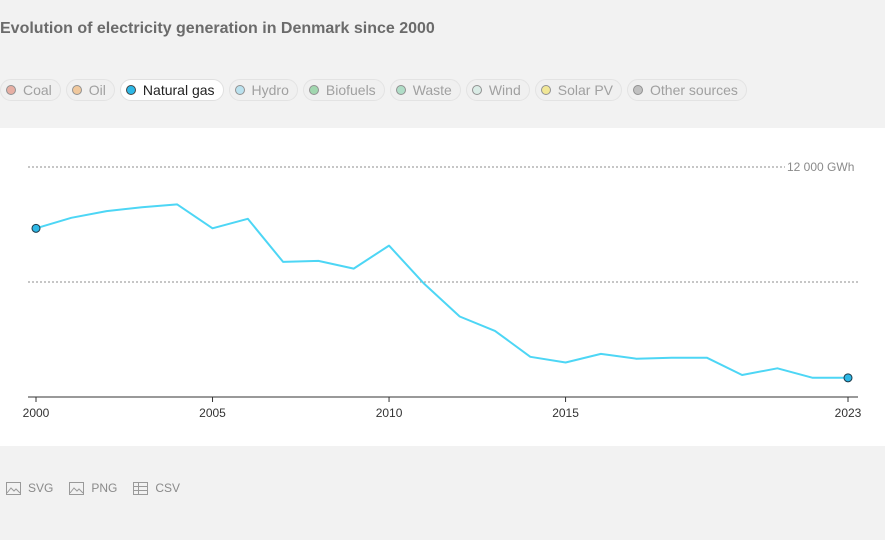  I want to click on legend-label: Wind, so click(504, 90).